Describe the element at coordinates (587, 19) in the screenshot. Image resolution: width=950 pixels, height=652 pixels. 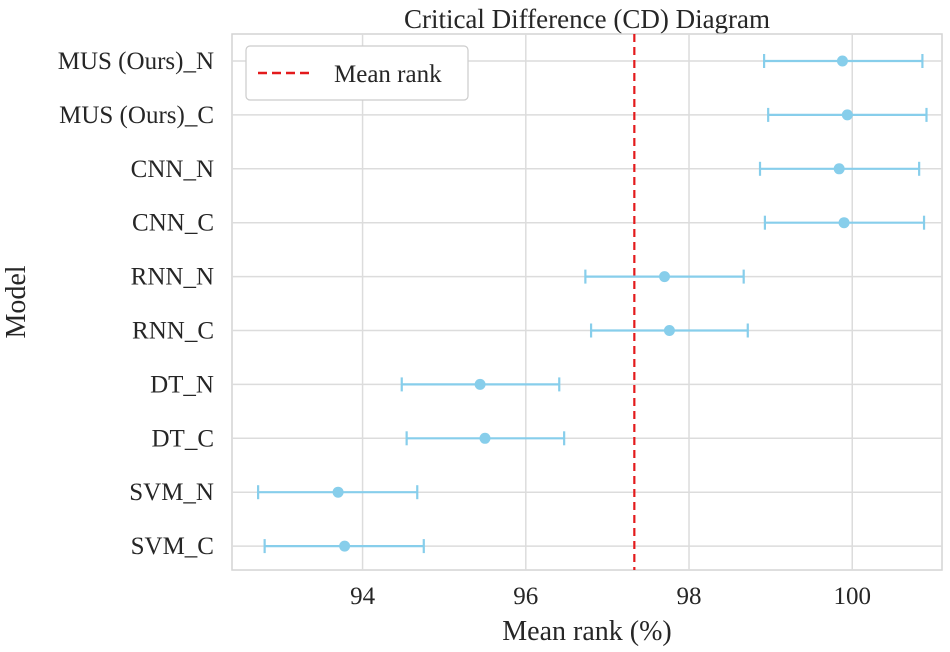
I see `chart-title: Critical Difference (CD) Diagram` at that location.